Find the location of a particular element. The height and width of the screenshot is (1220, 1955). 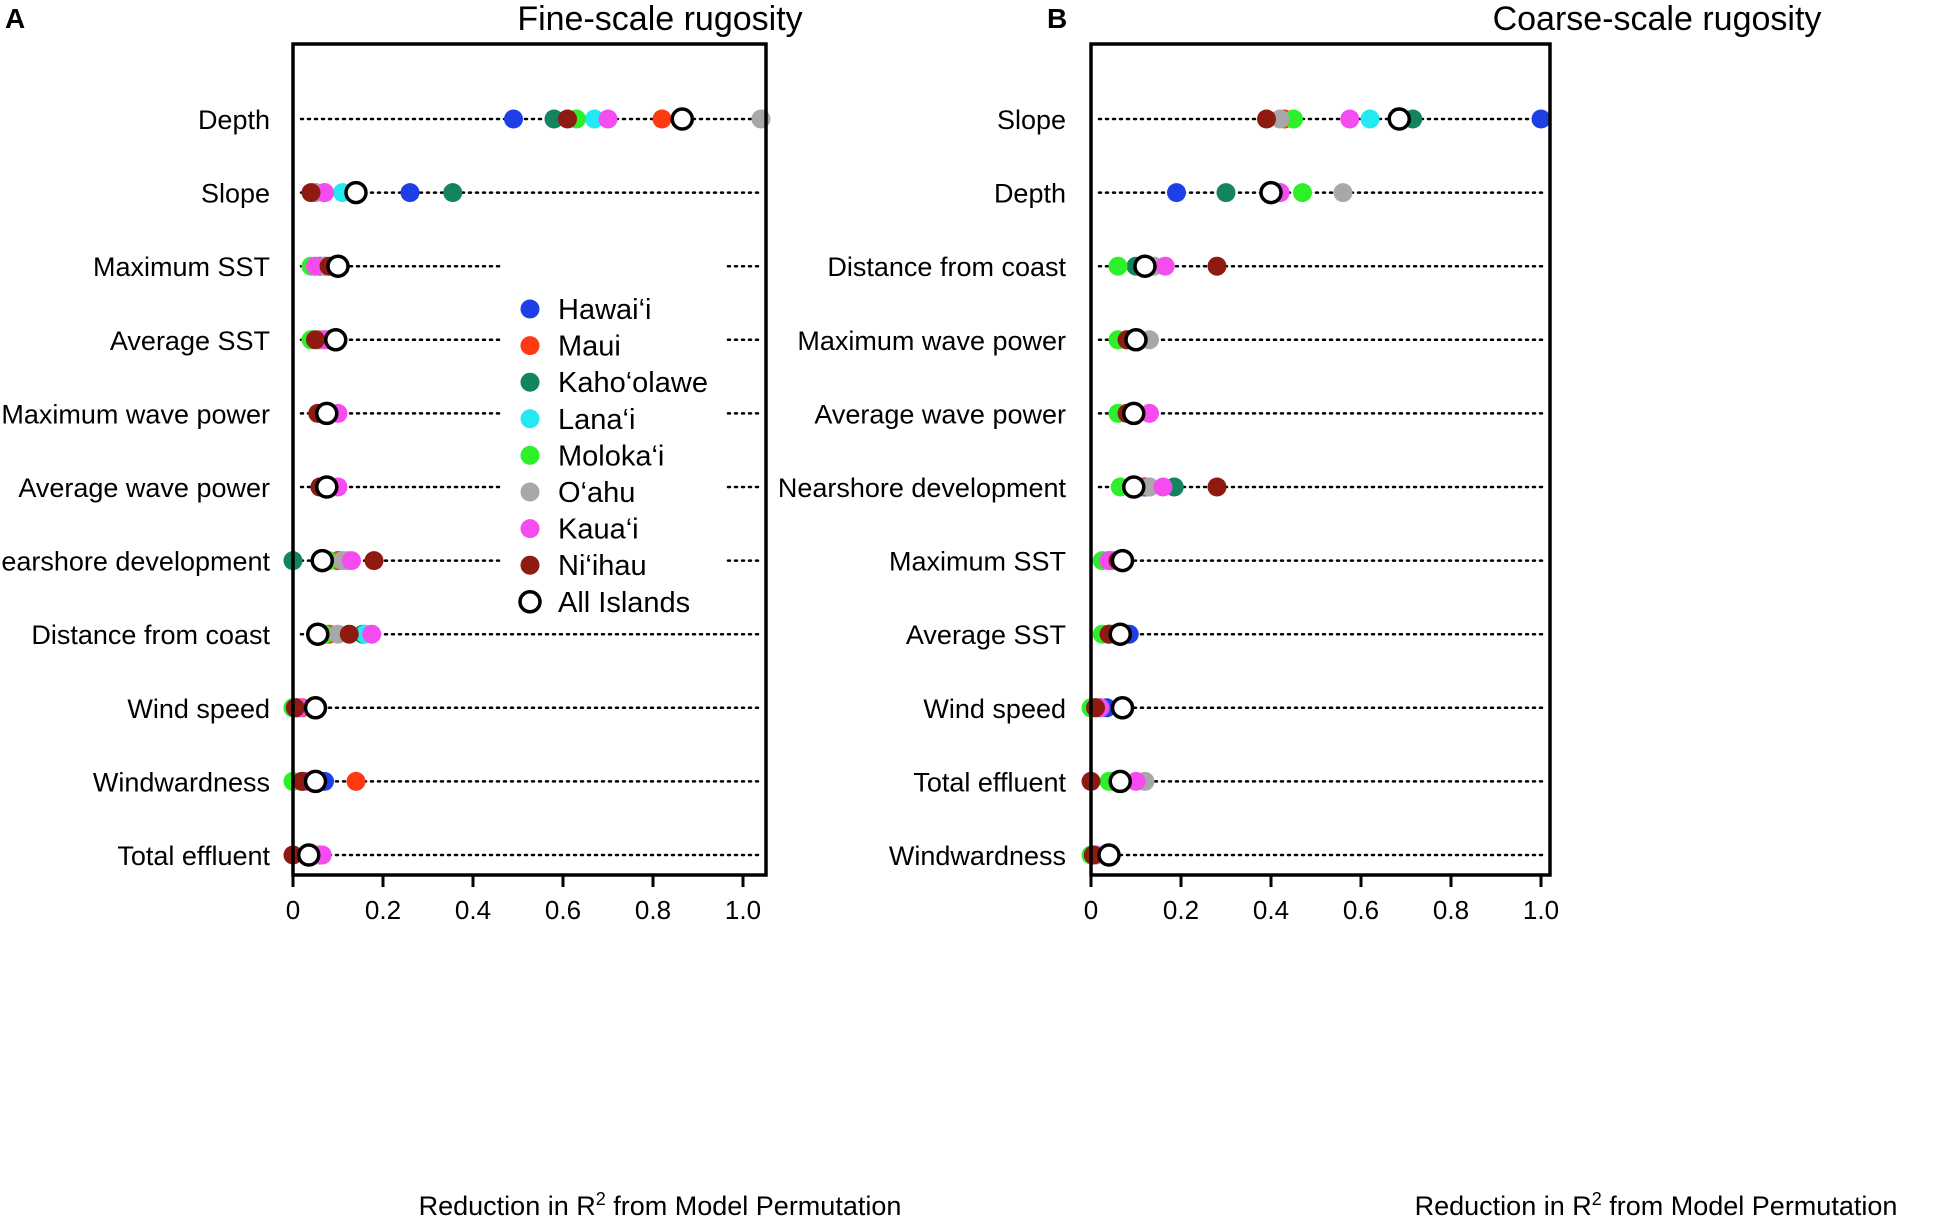

x-tick-label: 0.2 is located at coordinates (383, 910).